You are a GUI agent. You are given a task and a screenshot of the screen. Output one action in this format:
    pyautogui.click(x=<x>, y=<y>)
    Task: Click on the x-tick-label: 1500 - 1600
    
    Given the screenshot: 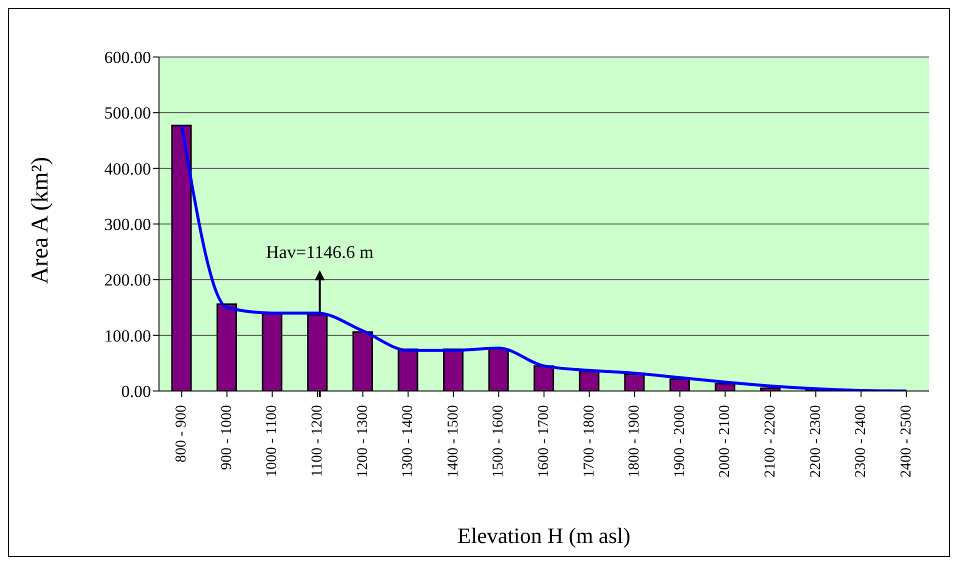 What is the action you would take?
    pyautogui.click(x=498, y=441)
    